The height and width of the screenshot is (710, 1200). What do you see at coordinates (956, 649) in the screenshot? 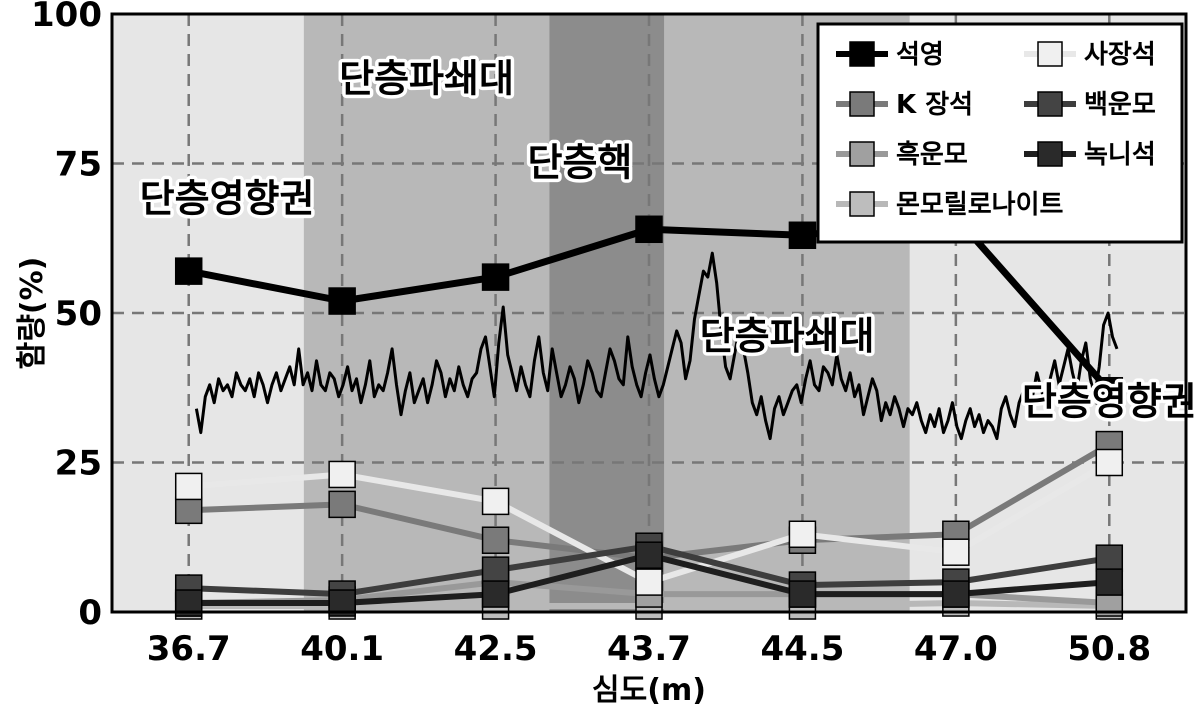
I see `x-tick-label: 47.0` at bounding box center [956, 649].